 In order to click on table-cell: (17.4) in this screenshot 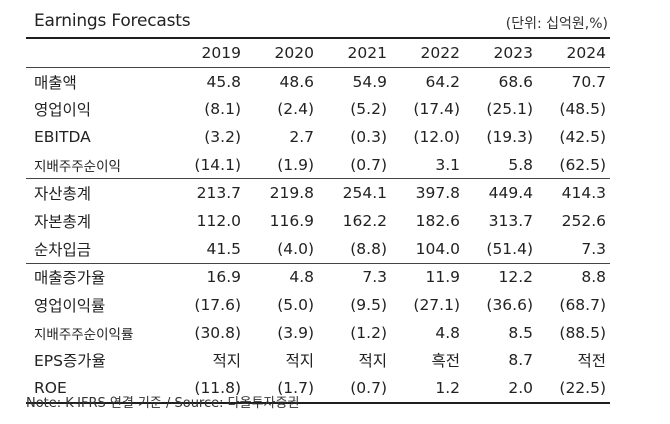, I will do `click(436, 109)`.